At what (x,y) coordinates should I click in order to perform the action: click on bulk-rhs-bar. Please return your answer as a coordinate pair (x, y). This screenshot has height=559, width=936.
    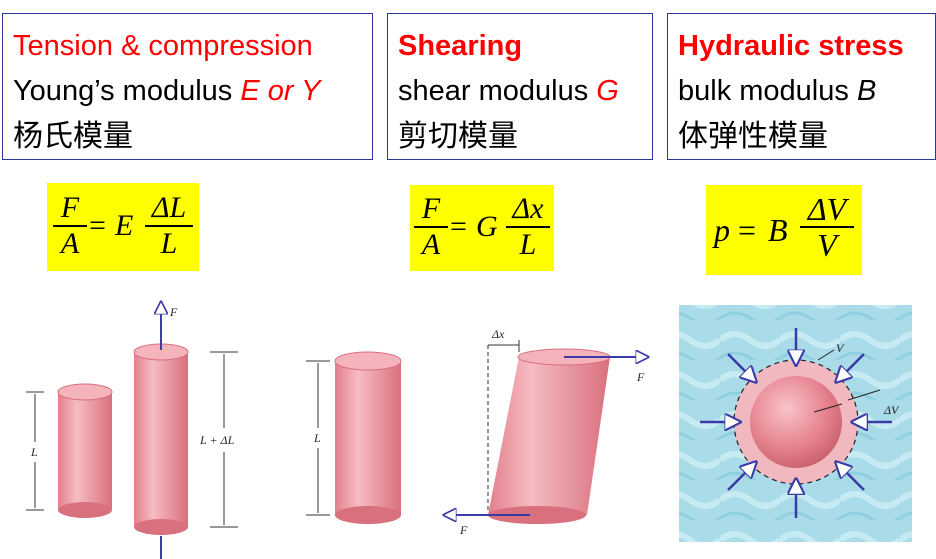
    Looking at the image, I should click on (827, 227).